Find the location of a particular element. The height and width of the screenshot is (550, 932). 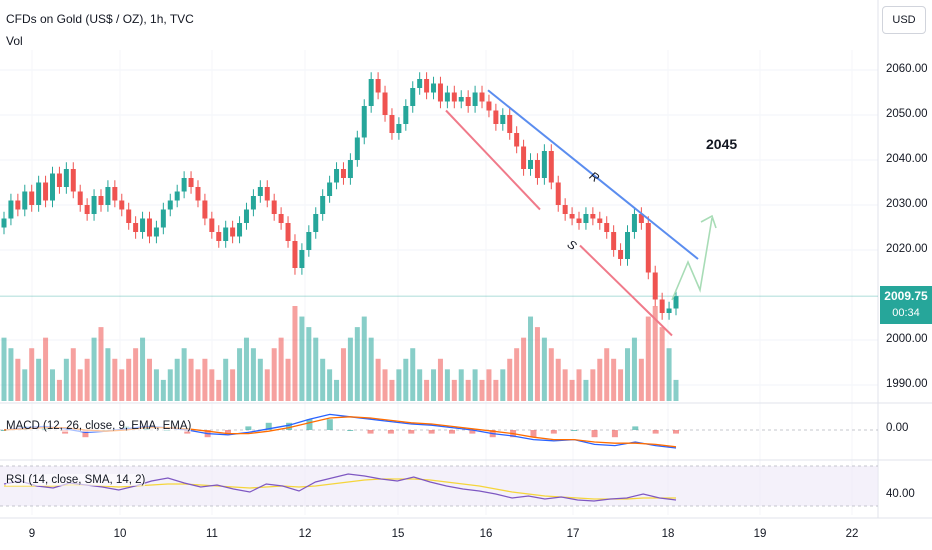

currency-button: USD is located at coordinates (904, 20).